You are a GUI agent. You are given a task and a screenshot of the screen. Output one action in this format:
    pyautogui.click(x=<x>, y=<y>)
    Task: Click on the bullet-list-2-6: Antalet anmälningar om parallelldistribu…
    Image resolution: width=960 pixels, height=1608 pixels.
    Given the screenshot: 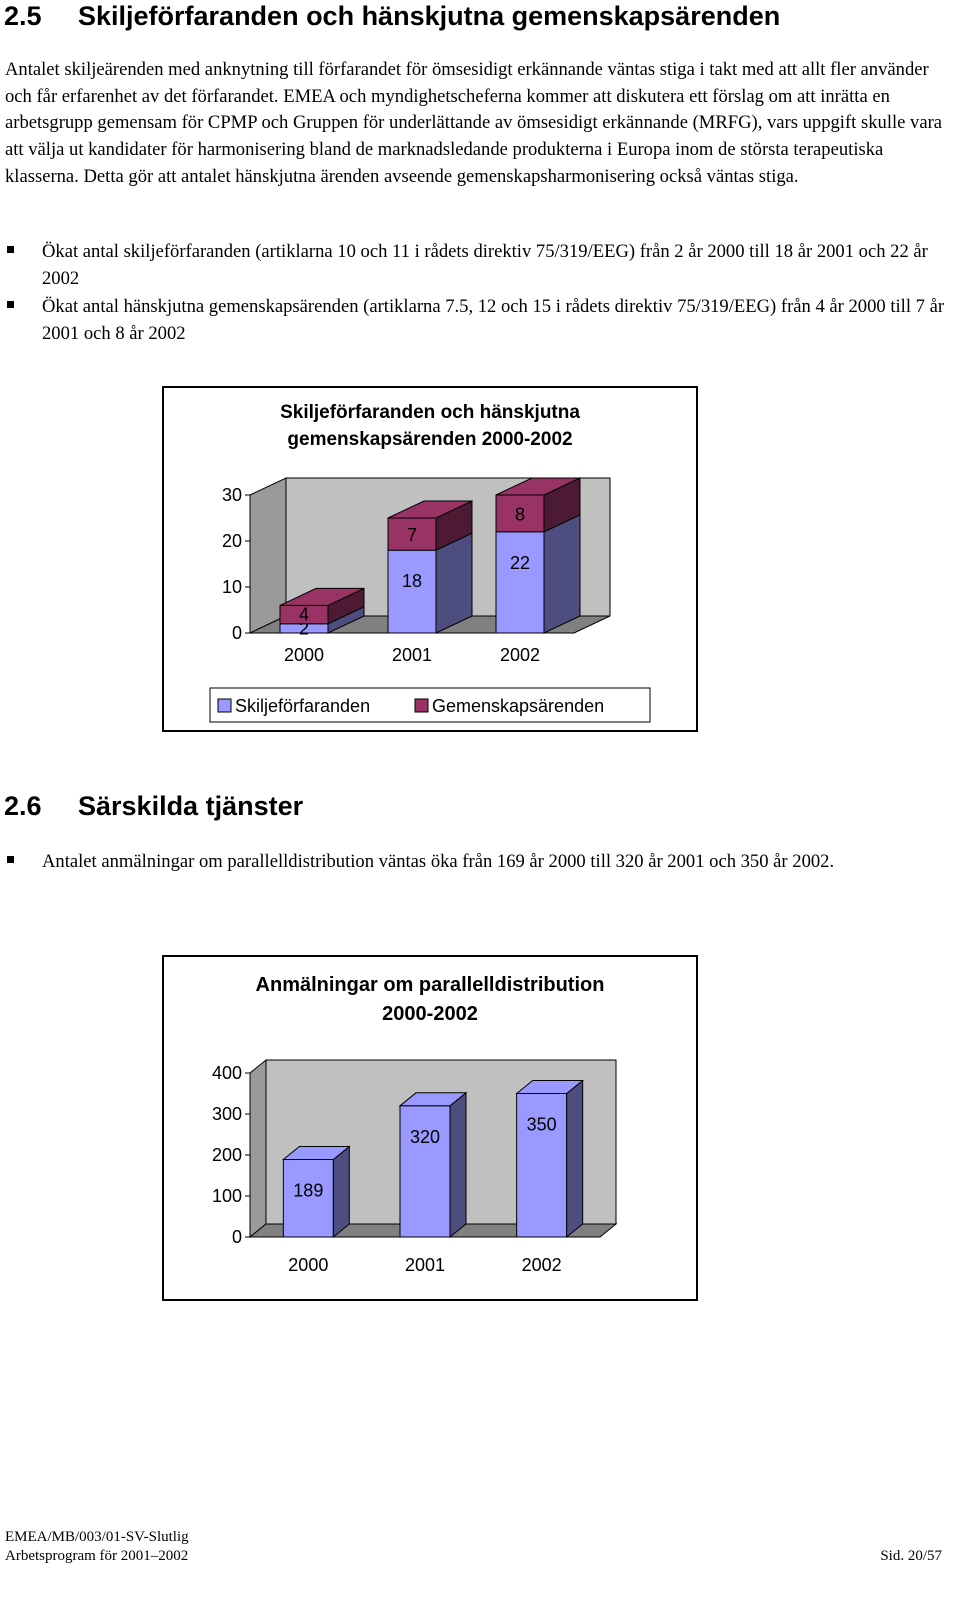 What is the action you would take?
    pyautogui.click(x=482, y=863)
    